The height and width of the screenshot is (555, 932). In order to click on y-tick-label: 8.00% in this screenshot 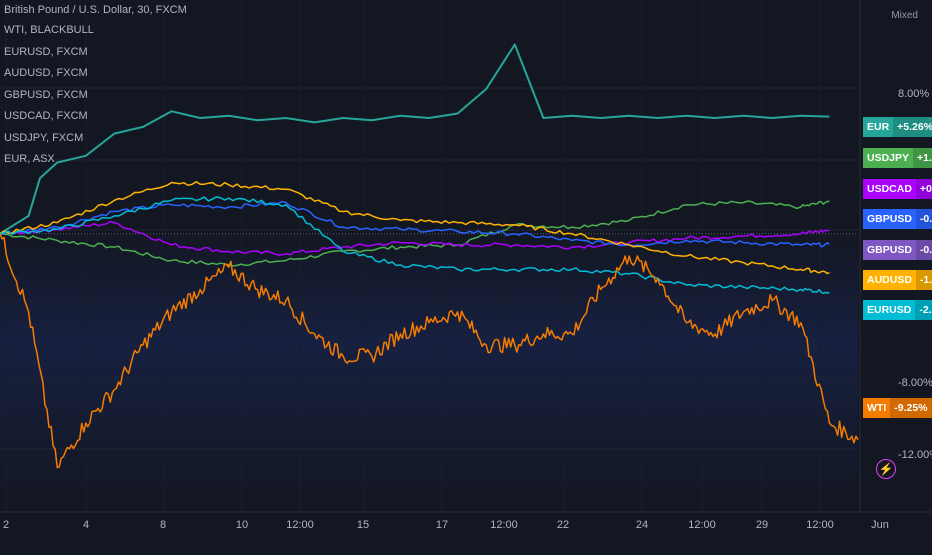, I will do `click(914, 94)`.